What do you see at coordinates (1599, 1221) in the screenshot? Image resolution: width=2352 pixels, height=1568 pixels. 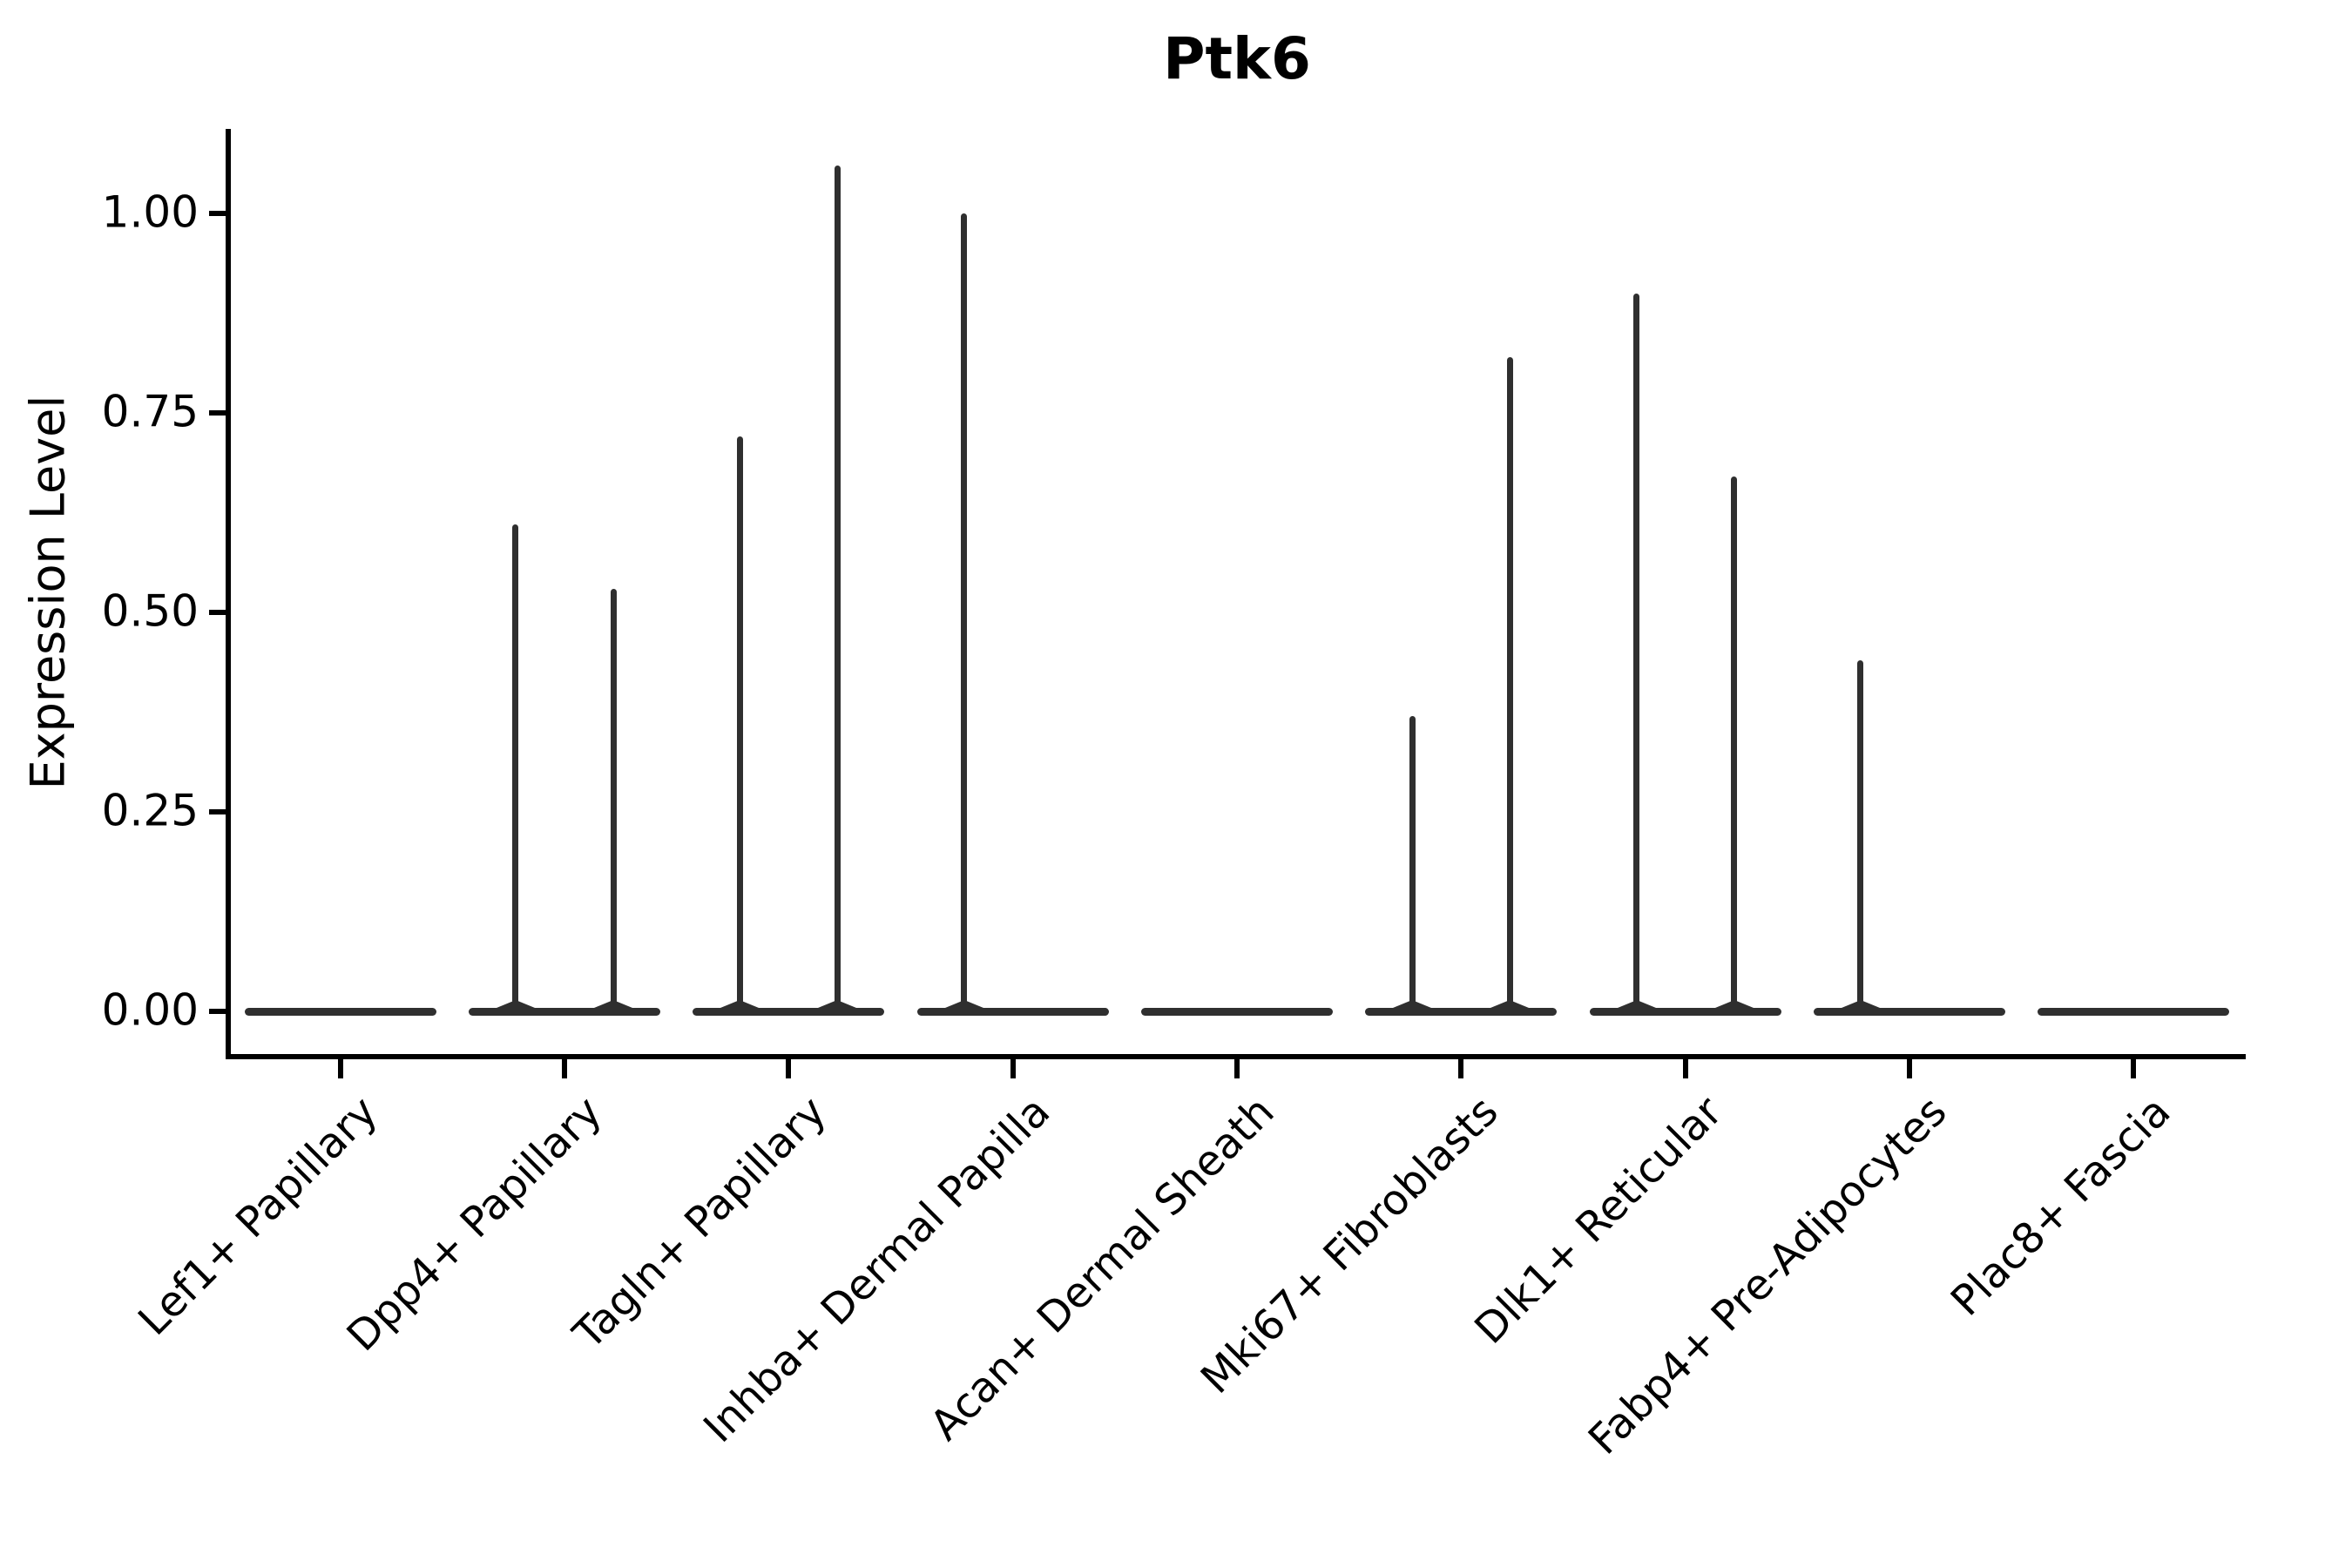 I see `x-tick-label: Dlk1+ Reticular` at bounding box center [1599, 1221].